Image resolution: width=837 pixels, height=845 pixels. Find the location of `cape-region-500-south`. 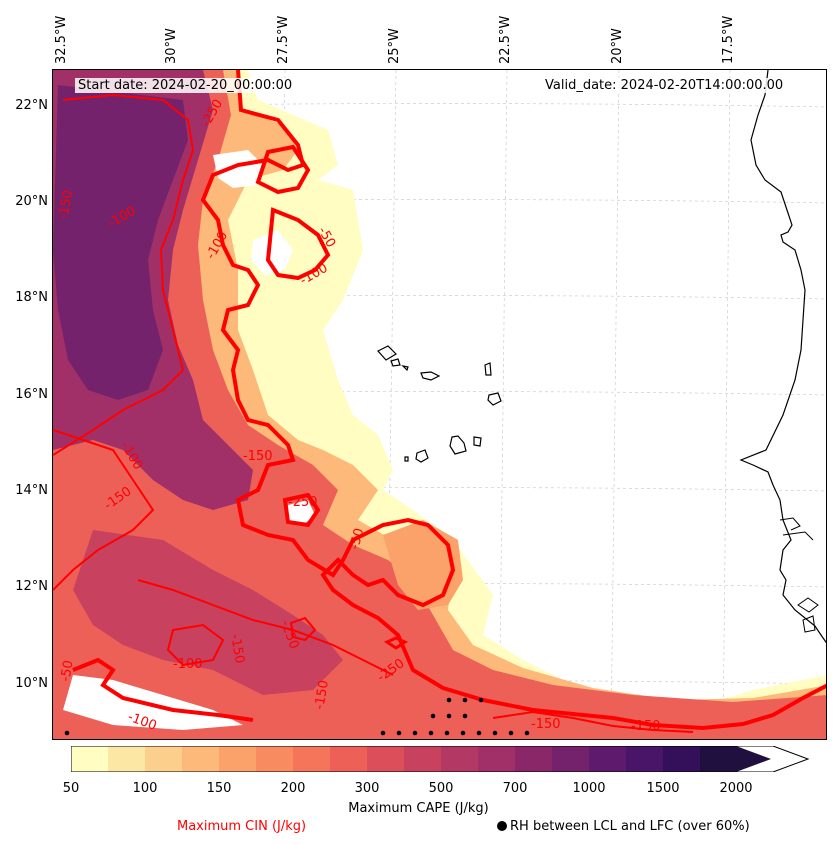

cape-region-500-south is located at coordinates (208, 612).